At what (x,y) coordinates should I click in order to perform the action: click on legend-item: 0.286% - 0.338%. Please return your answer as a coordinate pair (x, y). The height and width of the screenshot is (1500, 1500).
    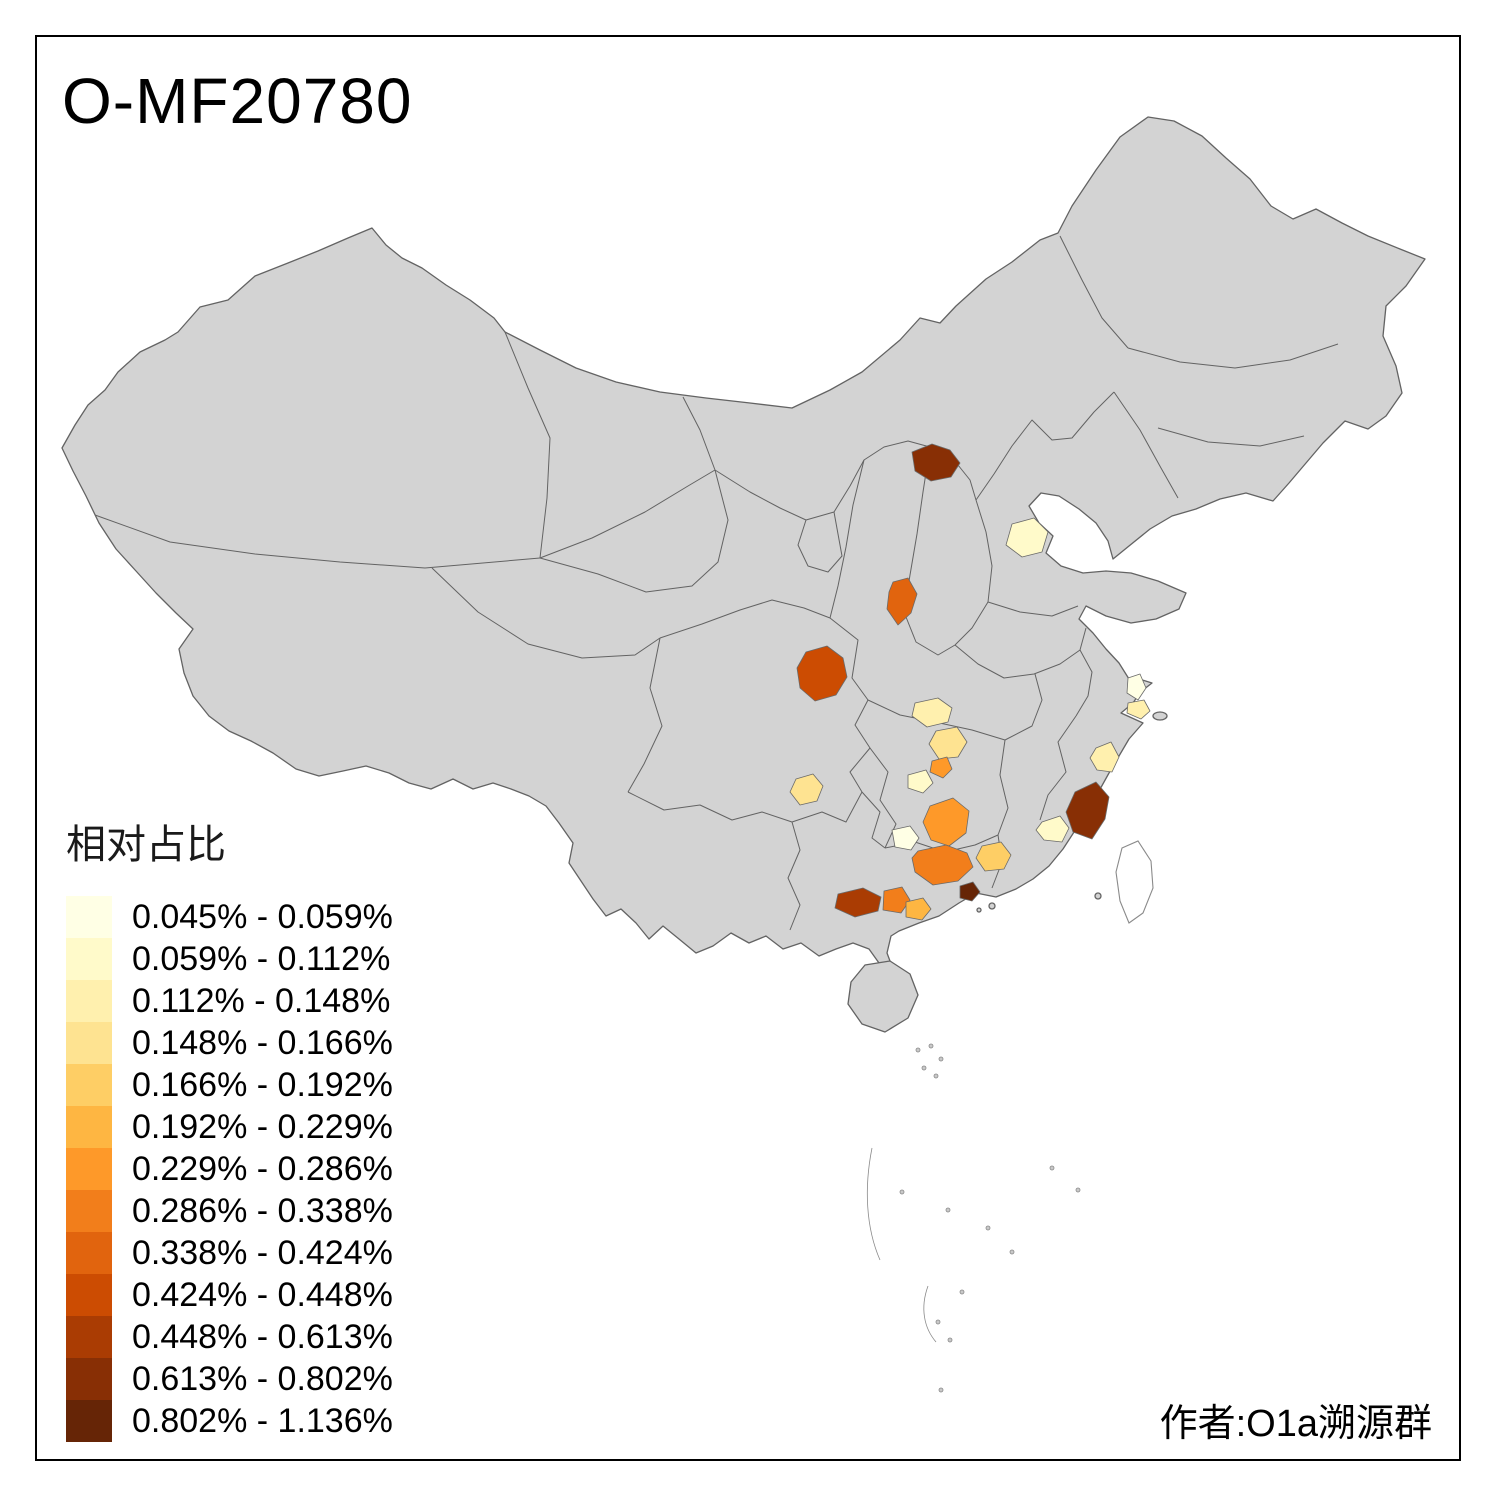
    Looking at the image, I should click on (229, 1211).